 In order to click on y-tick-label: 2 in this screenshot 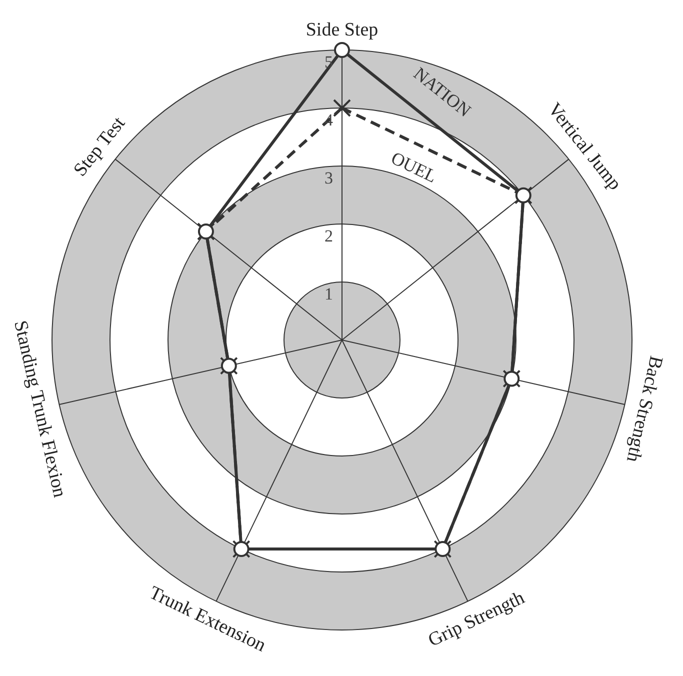, I will do `click(328, 236)`.